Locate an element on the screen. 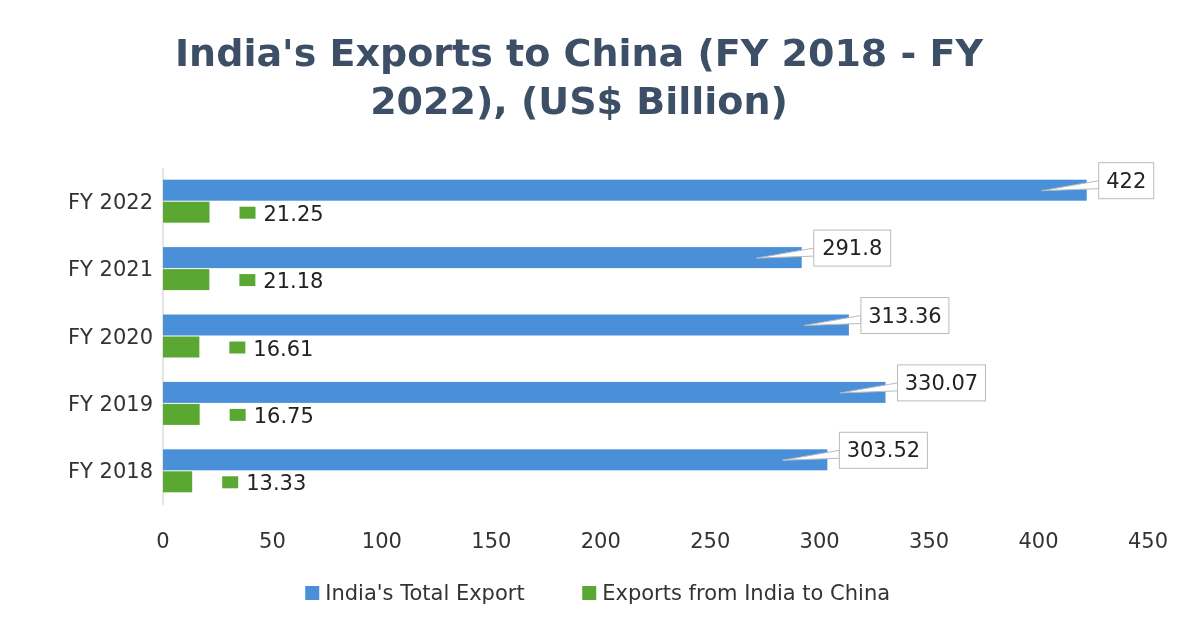  chart-title: India's Exports to China (FY 2018 - FY 2022), (US$ Billion) is located at coordinates (579, 77).